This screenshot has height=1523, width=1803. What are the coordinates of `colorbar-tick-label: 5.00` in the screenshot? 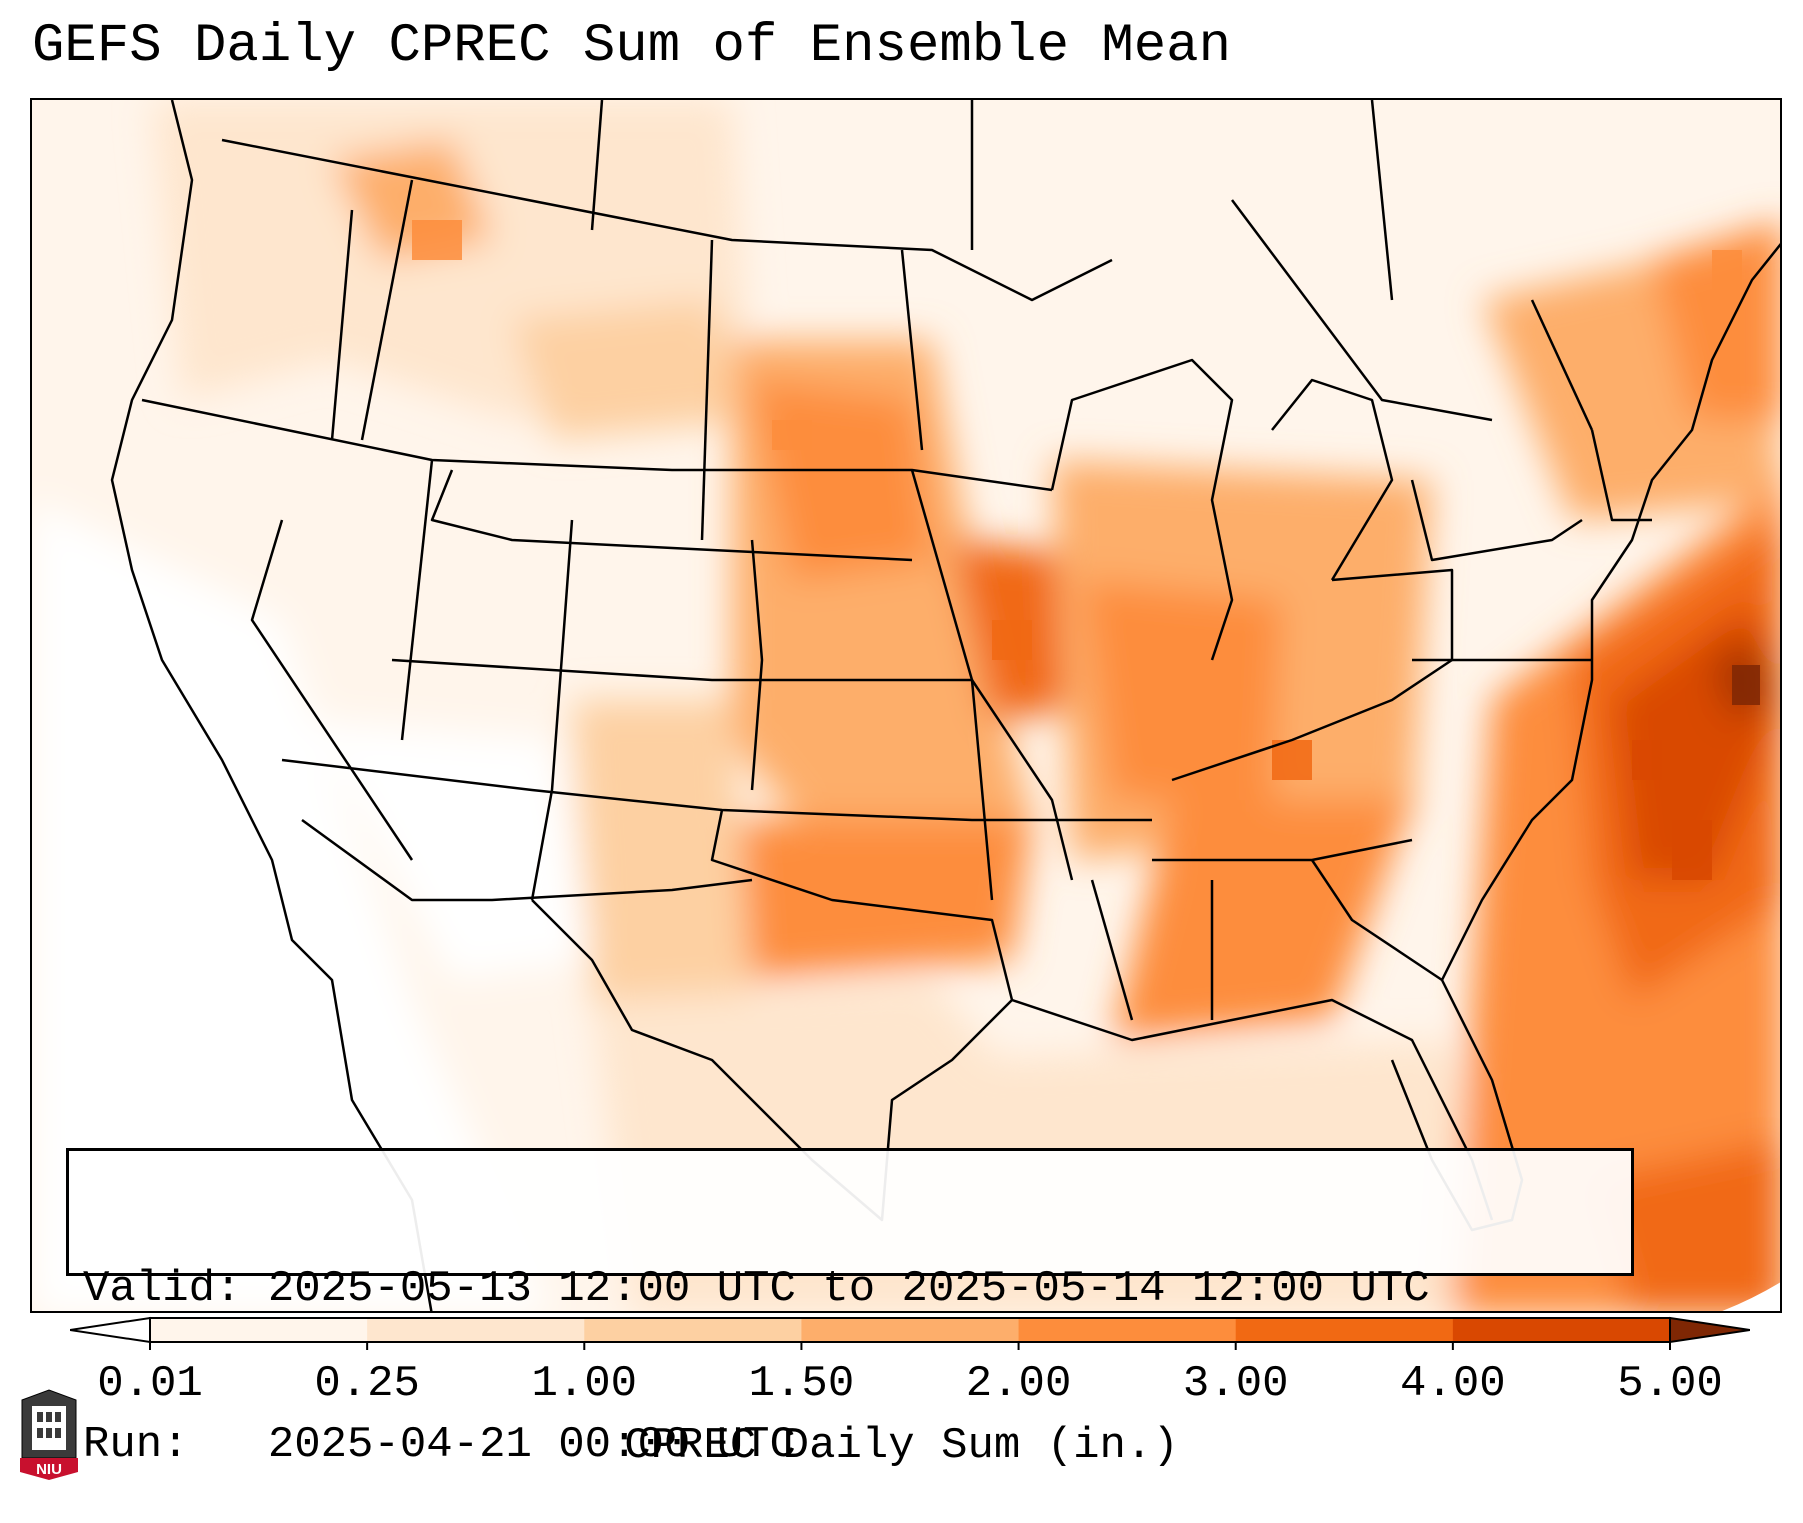 It's located at (1670, 1384).